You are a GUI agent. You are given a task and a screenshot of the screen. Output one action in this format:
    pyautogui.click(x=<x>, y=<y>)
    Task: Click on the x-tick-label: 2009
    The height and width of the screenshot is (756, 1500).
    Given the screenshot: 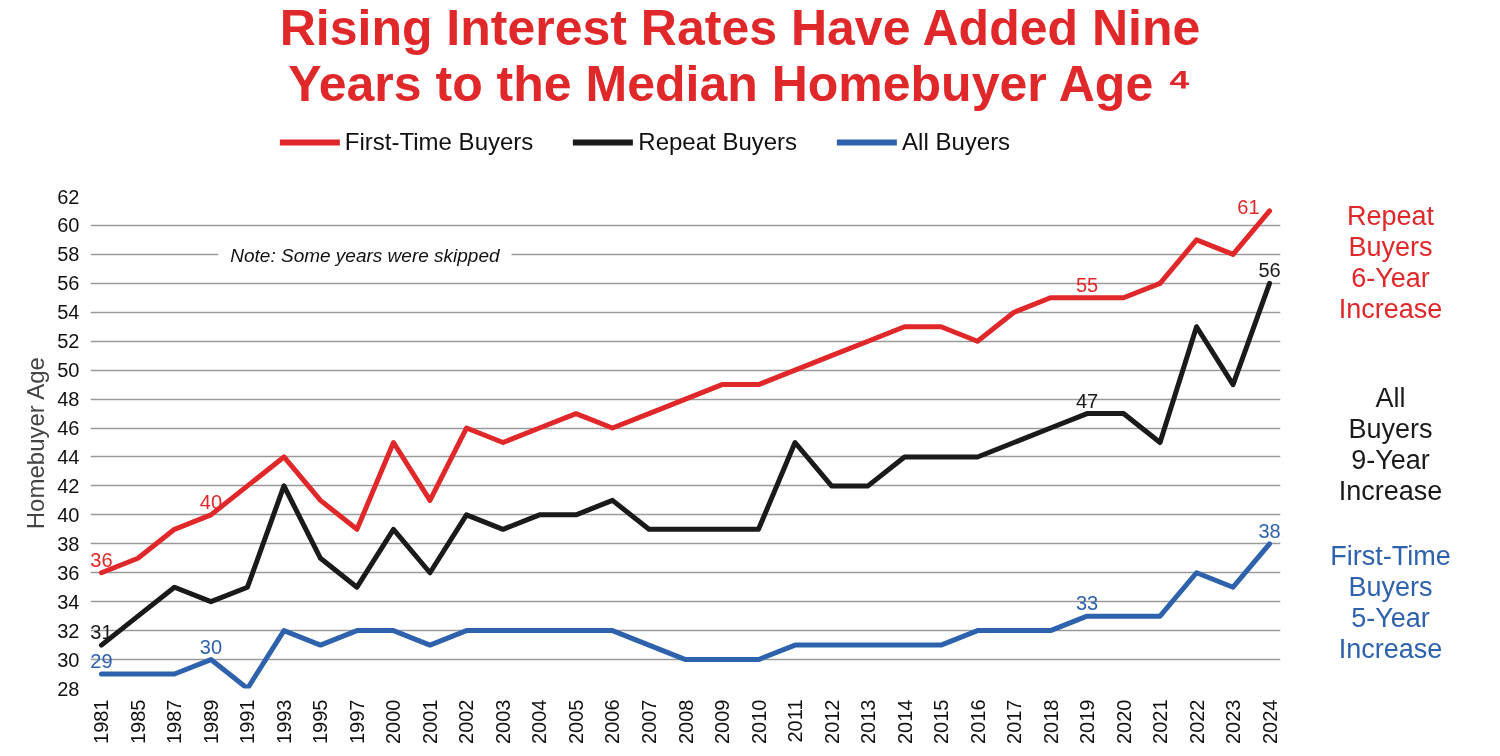 What is the action you would take?
    pyautogui.click(x=722, y=721)
    